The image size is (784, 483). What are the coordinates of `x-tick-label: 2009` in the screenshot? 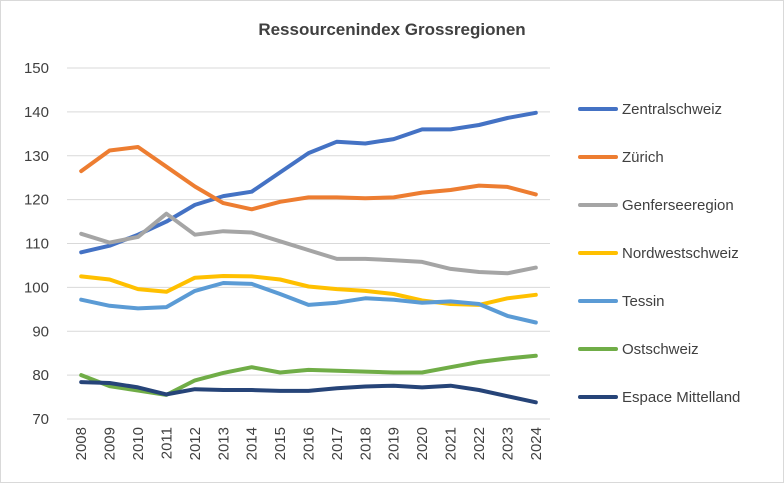 It's located at (110, 443).